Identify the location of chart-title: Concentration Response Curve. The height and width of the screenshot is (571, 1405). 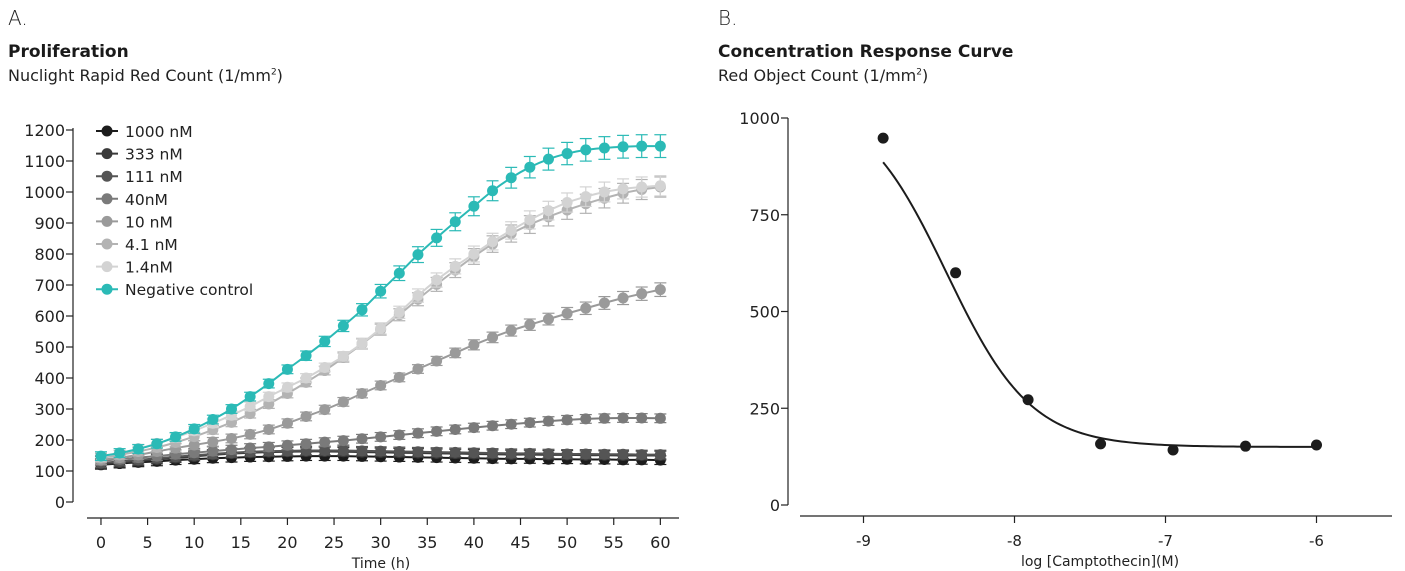
(866, 52).